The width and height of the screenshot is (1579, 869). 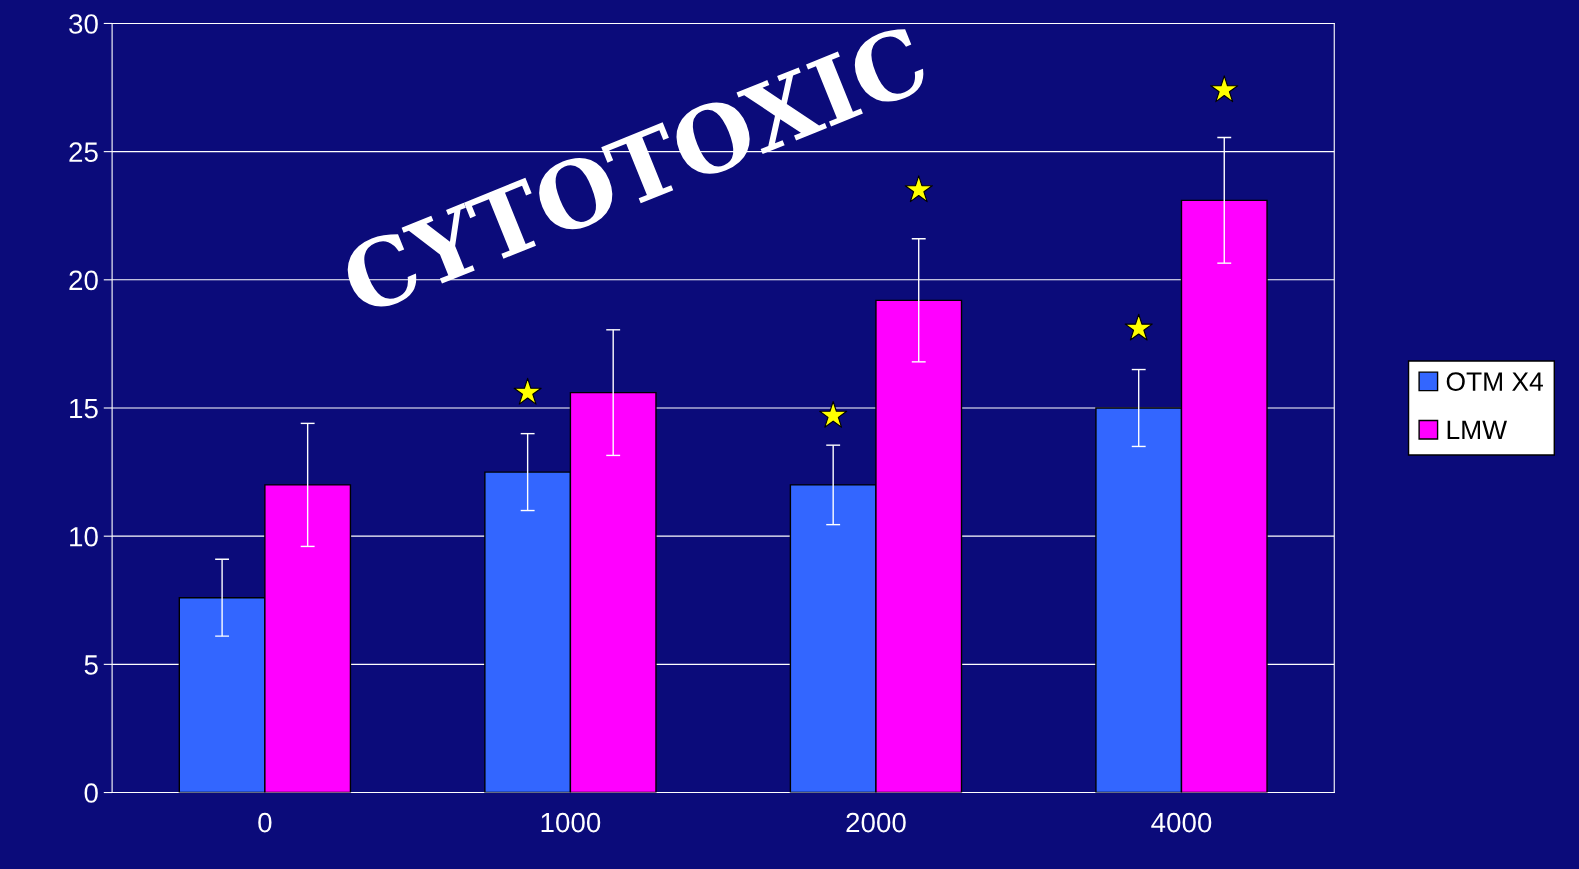 I want to click on y-tick-label: 10, so click(x=84, y=536).